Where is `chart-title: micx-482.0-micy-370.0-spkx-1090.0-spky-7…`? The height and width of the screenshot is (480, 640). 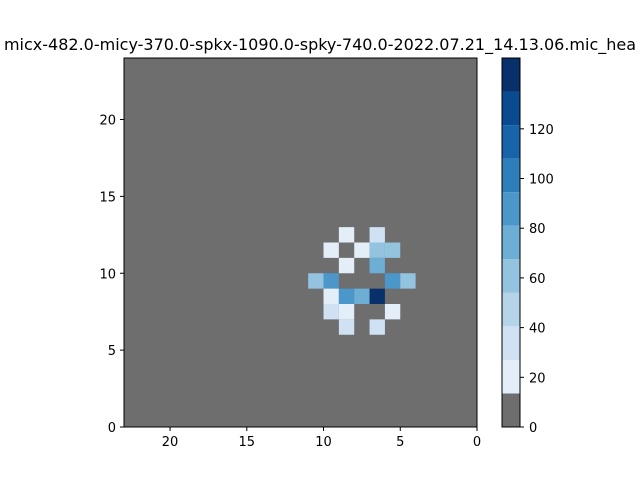 chart-title: micx-482.0-micy-370.0-spkx-1090.0-spky-7… is located at coordinates (320, 45).